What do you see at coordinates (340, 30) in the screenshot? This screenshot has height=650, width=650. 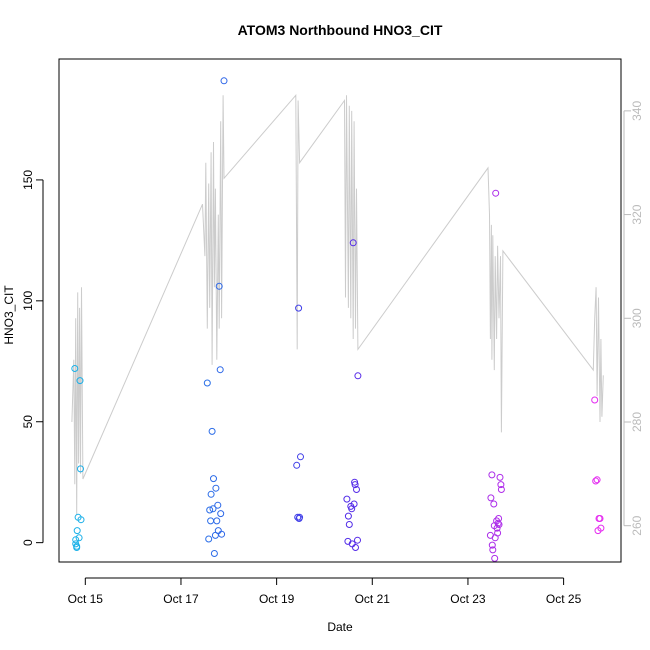 I see `chart-title: ATOM3 Northbound HNO3_CIT` at bounding box center [340, 30].